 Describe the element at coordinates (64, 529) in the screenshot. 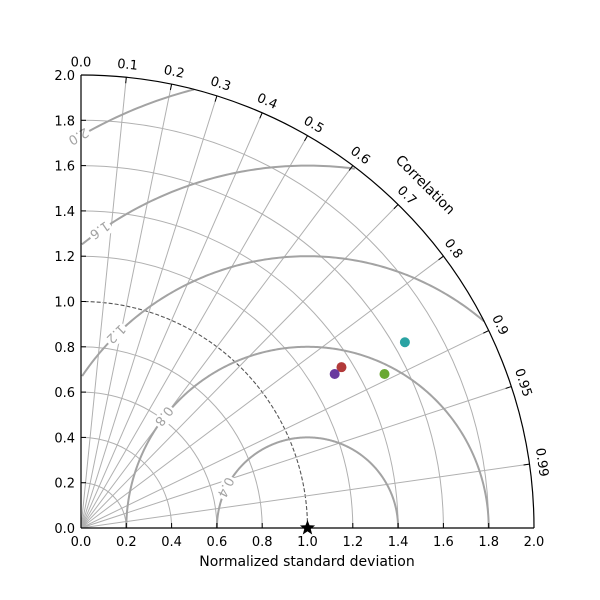

I see `y-tick-label: 0.0` at that location.